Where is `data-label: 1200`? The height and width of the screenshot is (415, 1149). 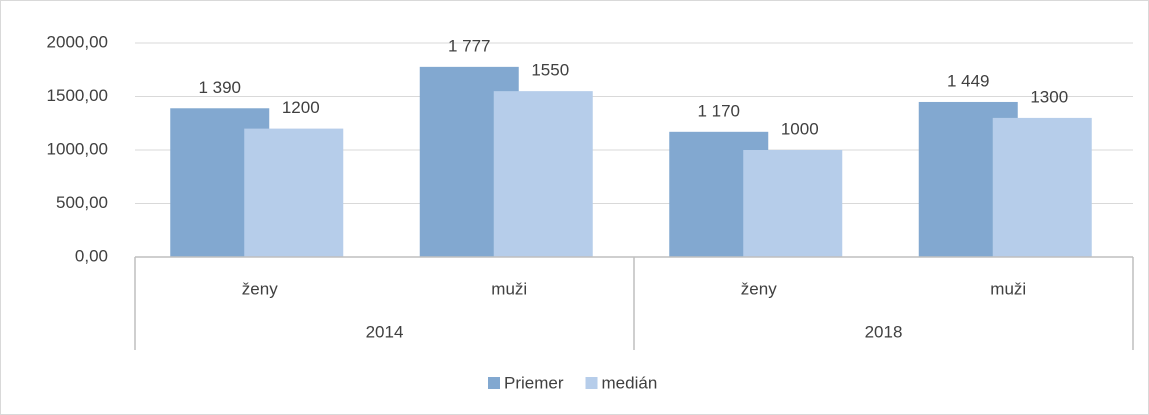 data-label: 1200 is located at coordinates (301, 107).